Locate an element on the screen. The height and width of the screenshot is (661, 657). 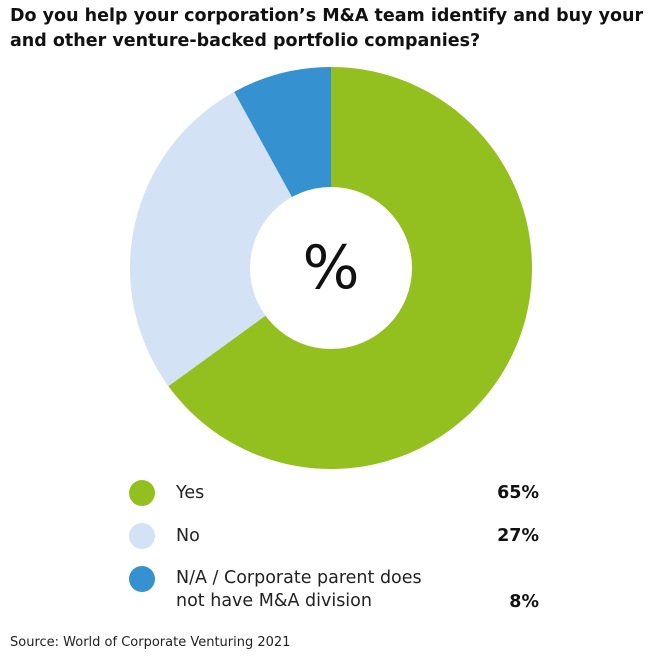
legend-label-no: No is located at coordinates (188, 536).